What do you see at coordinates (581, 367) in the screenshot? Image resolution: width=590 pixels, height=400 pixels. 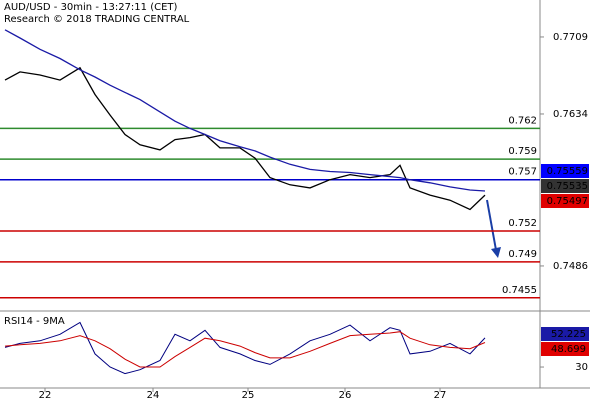 I see `y-tick-label: 30` at bounding box center [581, 367].